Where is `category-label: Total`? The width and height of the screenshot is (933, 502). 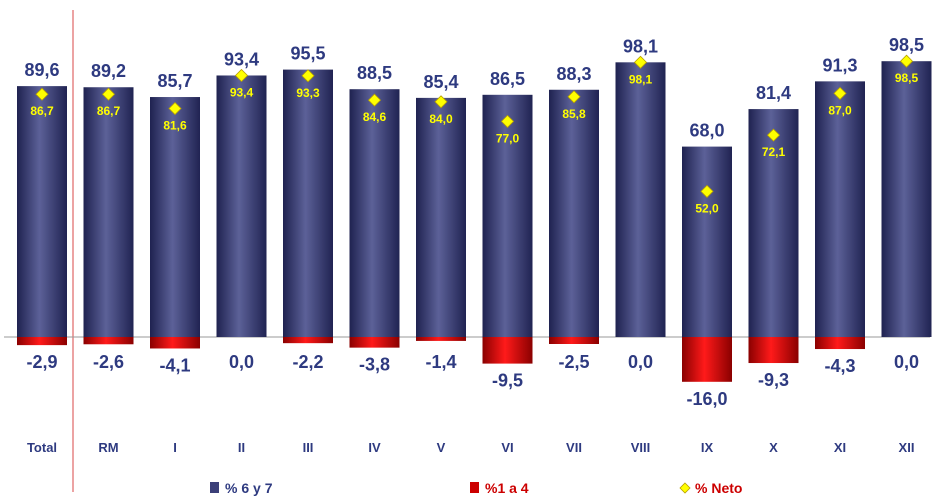 category-label: Total is located at coordinates (42, 447).